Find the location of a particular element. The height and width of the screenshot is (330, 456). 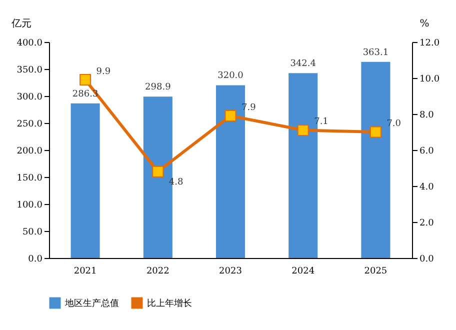

data-label: 342.4 is located at coordinates (303, 64).